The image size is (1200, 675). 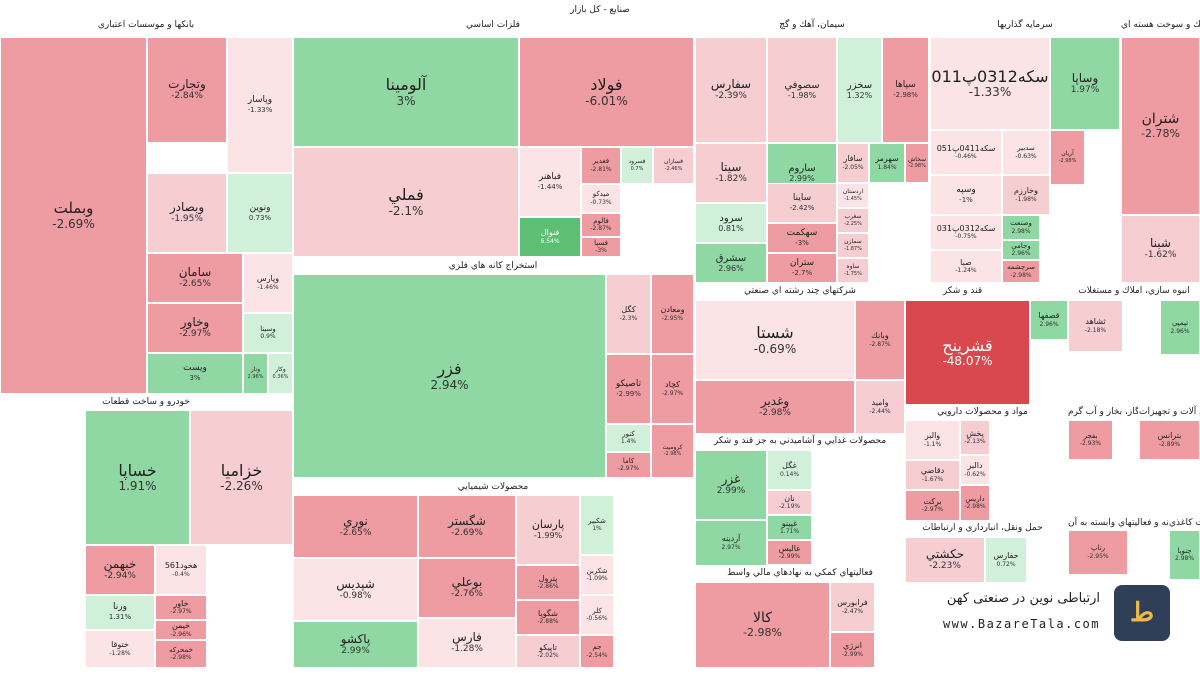 What do you see at coordinates (268, 333) in the screenshot?
I see `stock-tile: وسينا 0.9%` at bounding box center [268, 333].